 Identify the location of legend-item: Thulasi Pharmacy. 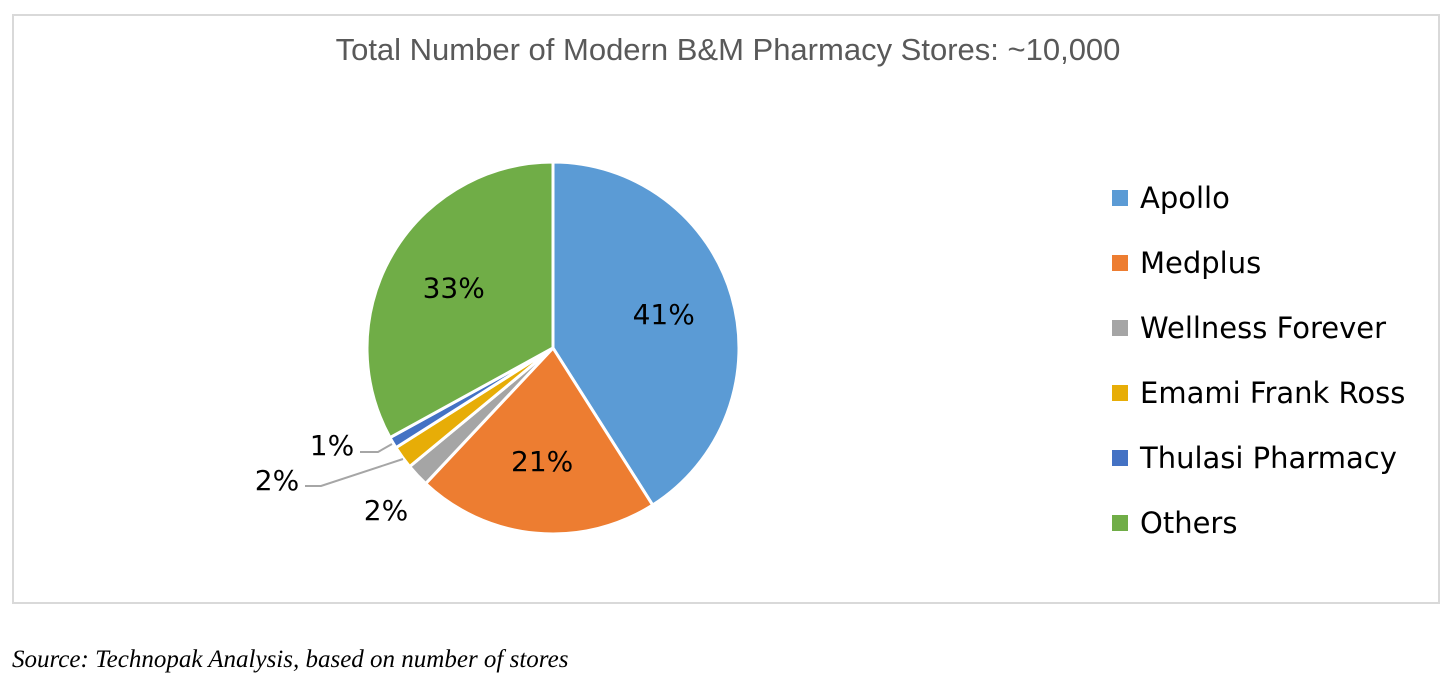
(1258, 457).